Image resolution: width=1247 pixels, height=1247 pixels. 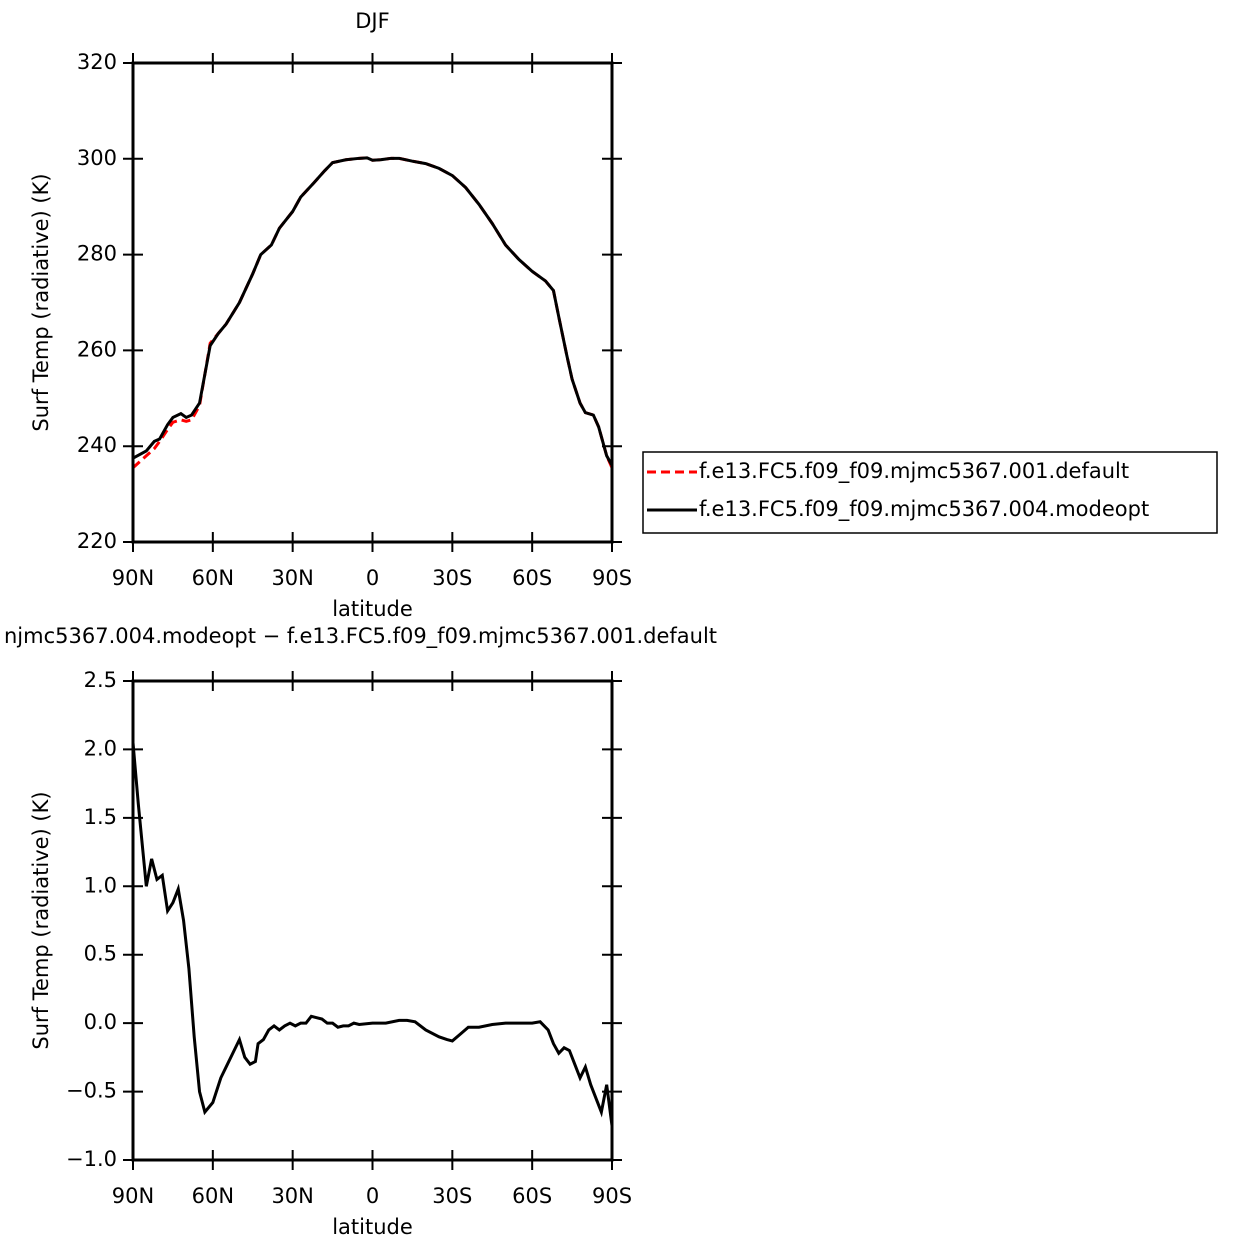 I want to click on y-tick-label: 240, so click(x=97, y=445).